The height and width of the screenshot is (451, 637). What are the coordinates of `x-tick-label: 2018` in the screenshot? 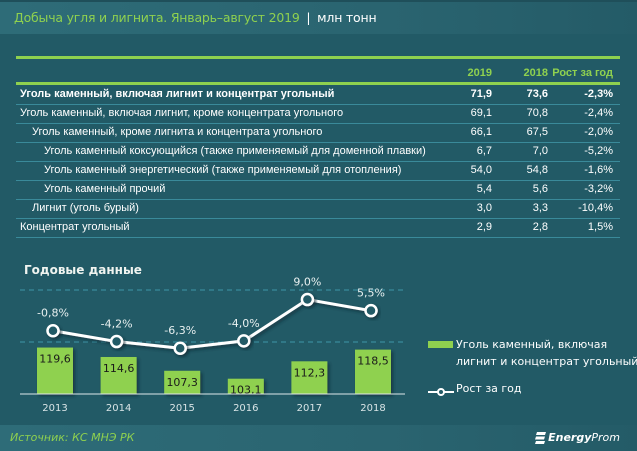 It's located at (372, 408).